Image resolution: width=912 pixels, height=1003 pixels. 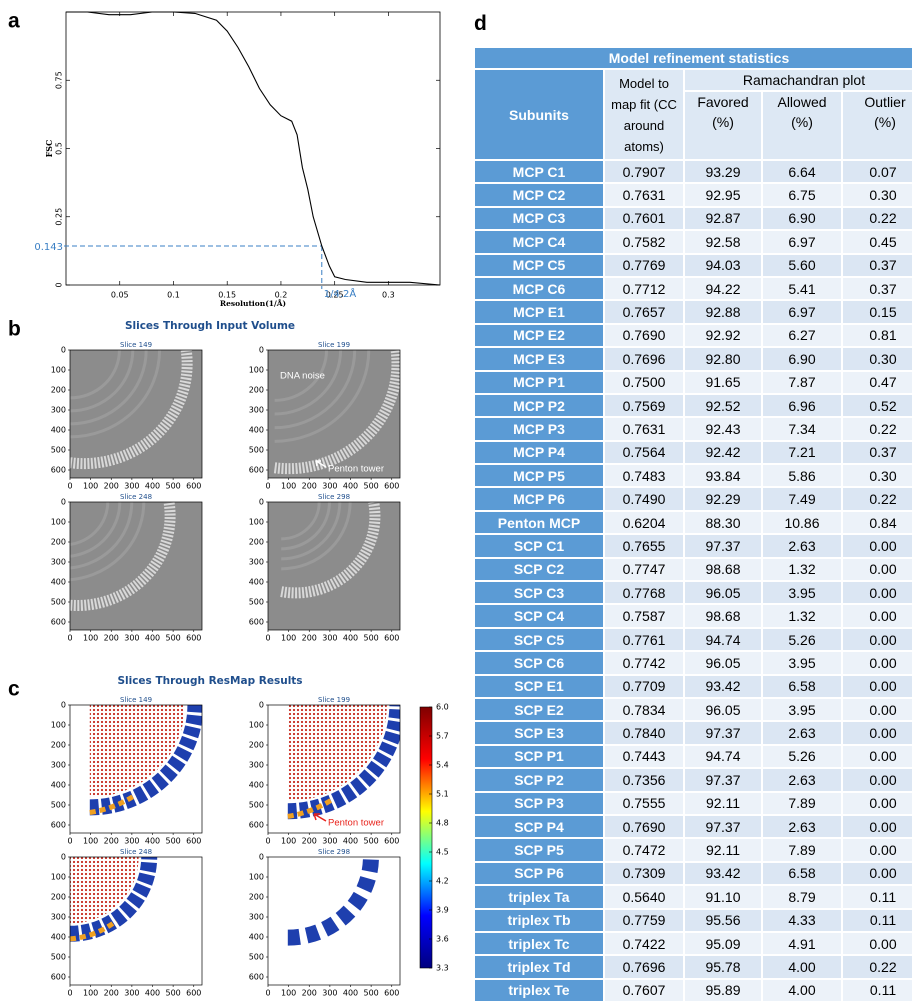 I want to click on value-cell: 10.86, so click(x=802, y=522).